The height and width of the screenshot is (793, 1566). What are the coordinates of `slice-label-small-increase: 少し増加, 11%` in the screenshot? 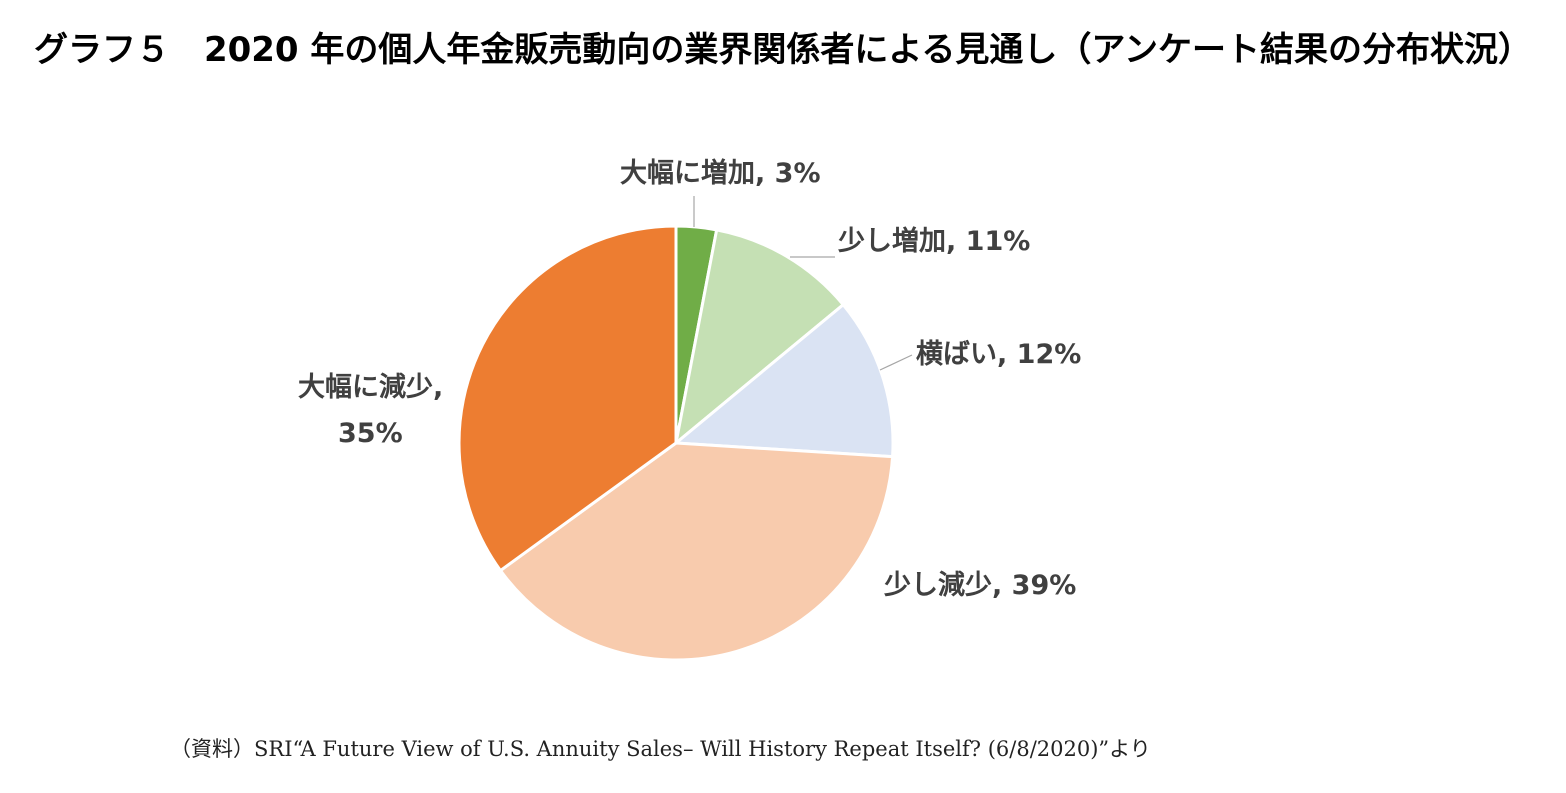 It's located at (934, 241).